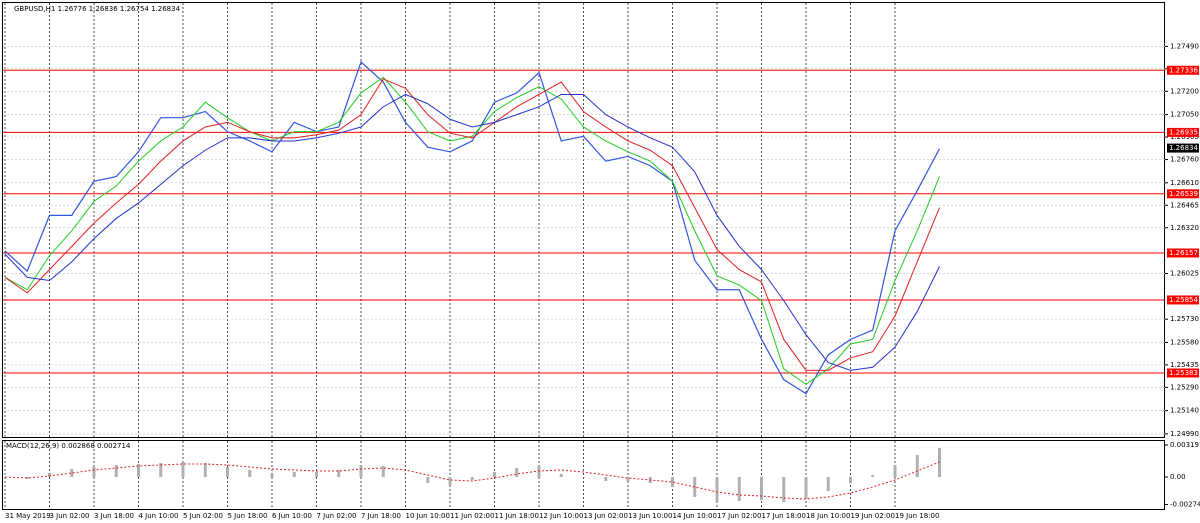 This screenshot has height=523, width=1200. I want to click on level-label: 1.26935, so click(1183, 132).